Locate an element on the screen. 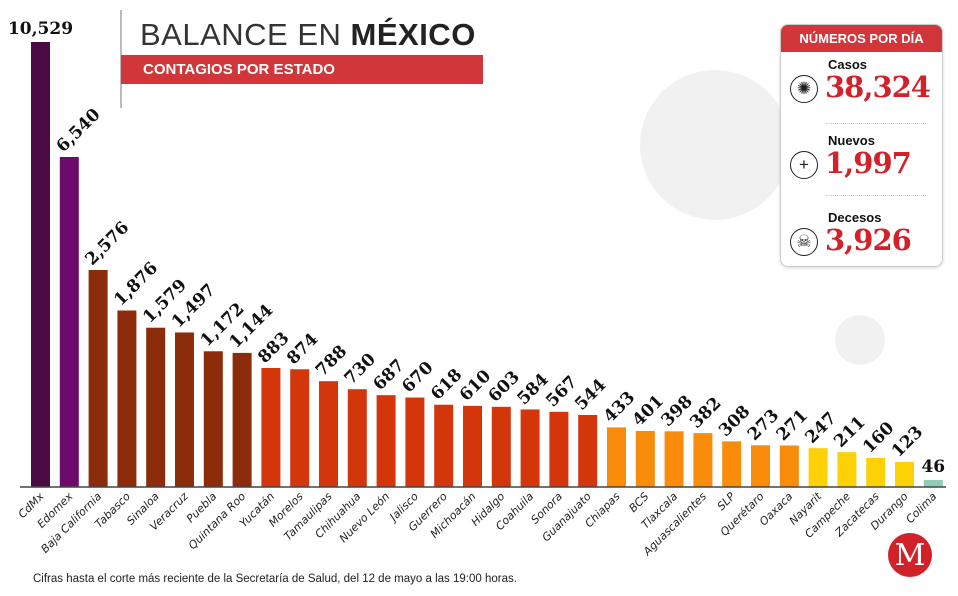 The height and width of the screenshot is (596, 958). stat-value: 38,324 is located at coordinates (878, 87).